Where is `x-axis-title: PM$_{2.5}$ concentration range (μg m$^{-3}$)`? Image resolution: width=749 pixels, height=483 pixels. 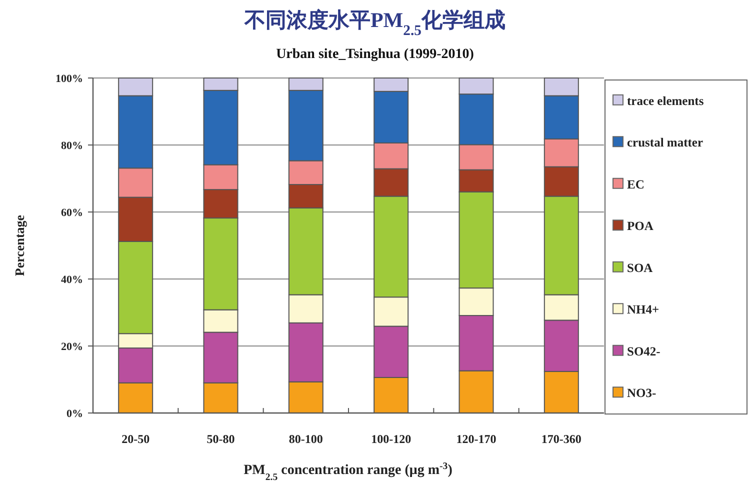 x-axis-title: PM$_{2.5}$ concentration range (μg m$^{-3}$) is located at coordinates (348, 471).